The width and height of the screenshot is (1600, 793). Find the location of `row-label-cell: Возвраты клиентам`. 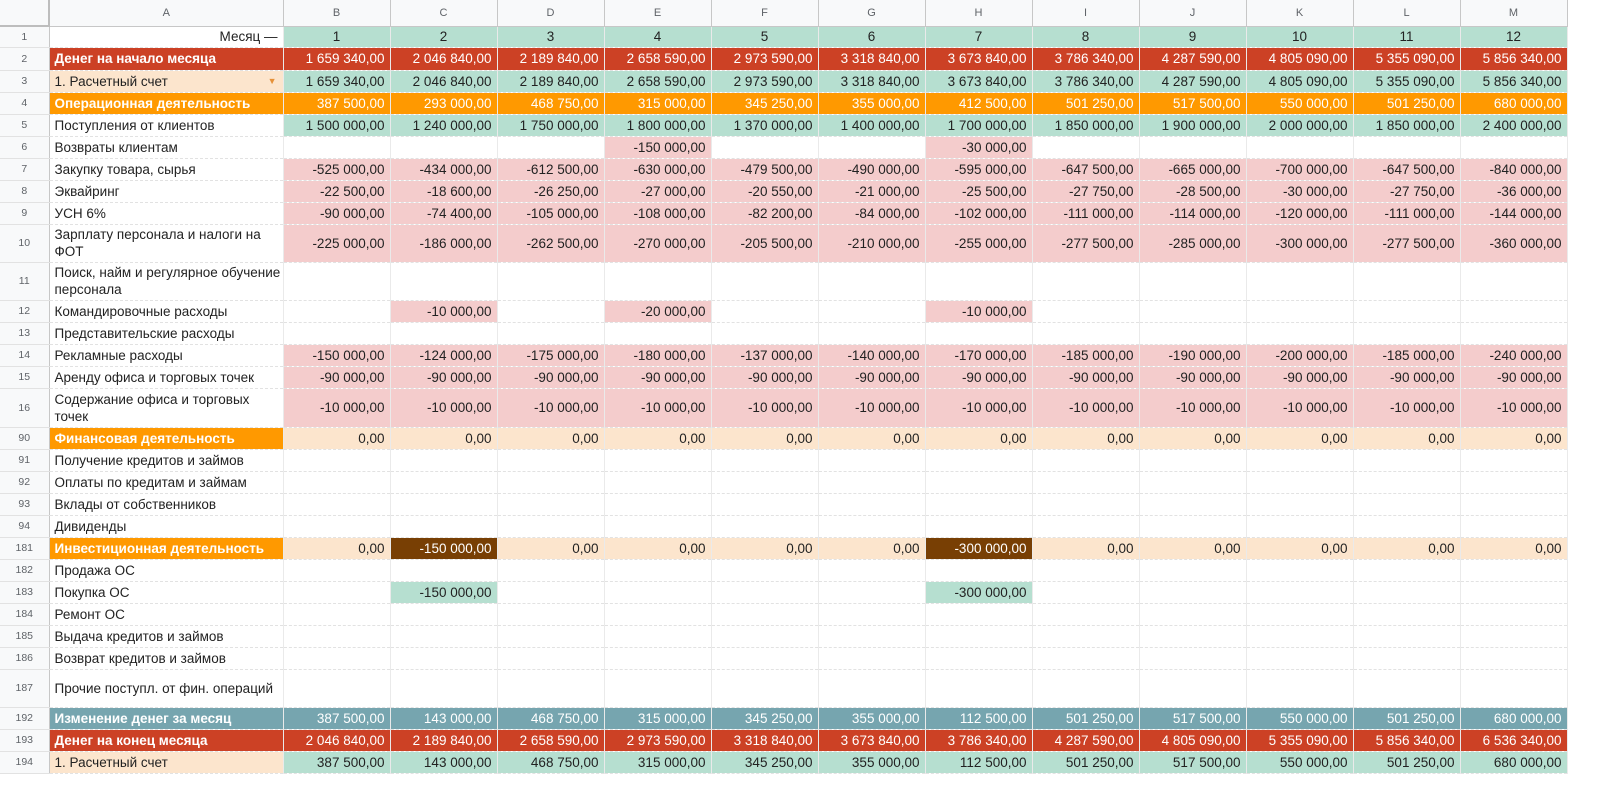

row-label-cell: Возвраты клиентам is located at coordinates (166, 147).